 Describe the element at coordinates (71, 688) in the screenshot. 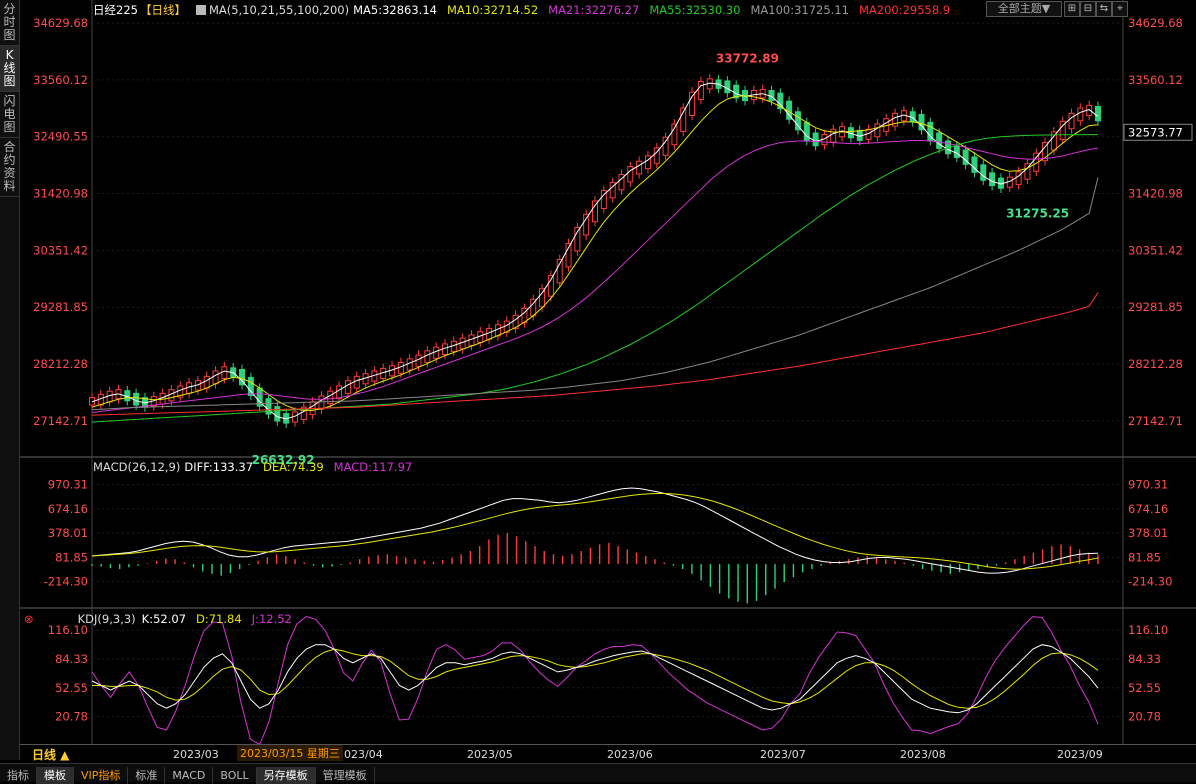

I see `y-tick-label-left: 52.55` at that location.